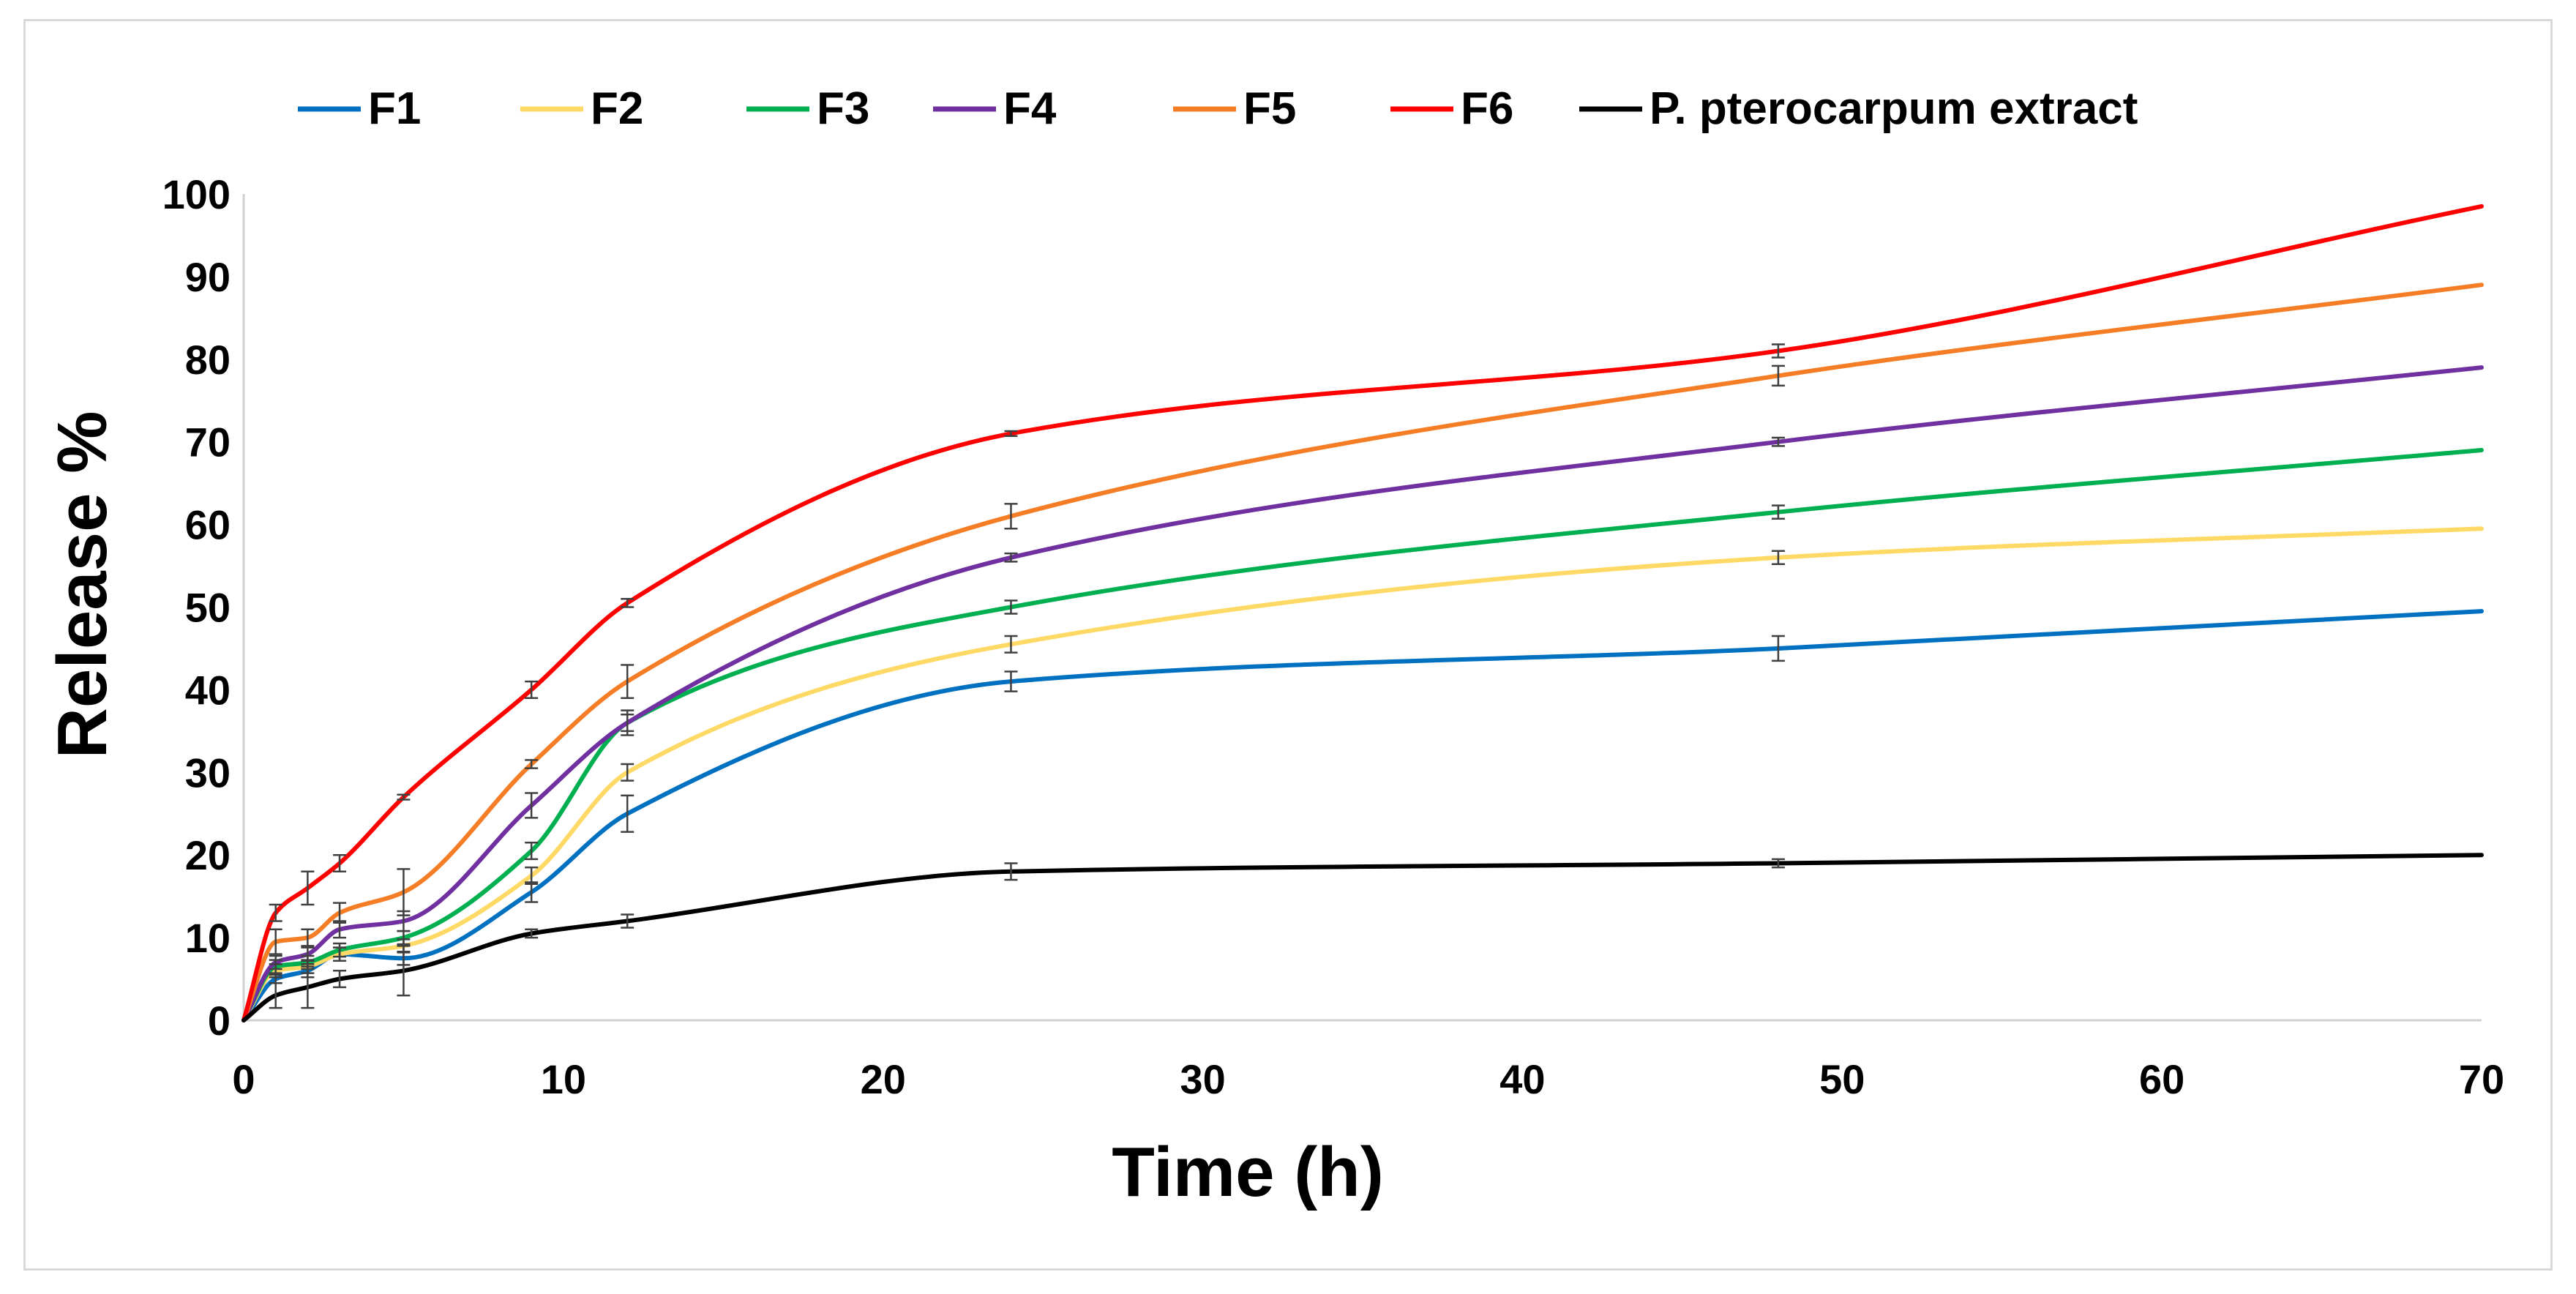 Image resolution: width=2576 pixels, height=1294 pixels. Describe the element at coordinates (208, 525) in the screenshot. I see `y-tick-label: 60` at that location.